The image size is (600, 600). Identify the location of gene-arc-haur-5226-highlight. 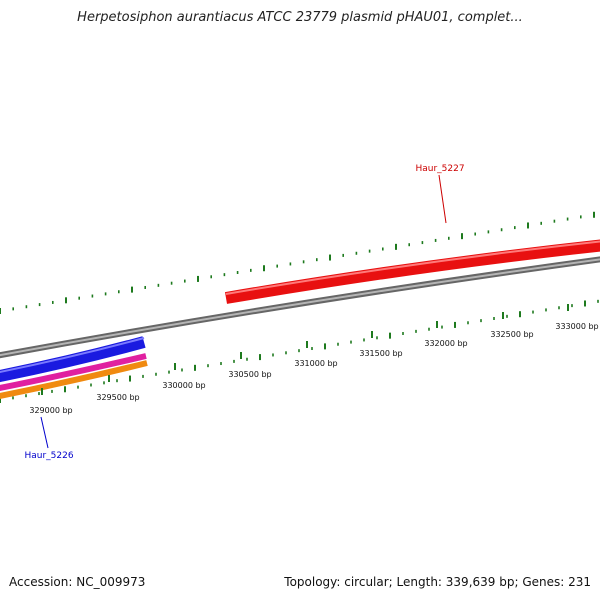
(72, 355).